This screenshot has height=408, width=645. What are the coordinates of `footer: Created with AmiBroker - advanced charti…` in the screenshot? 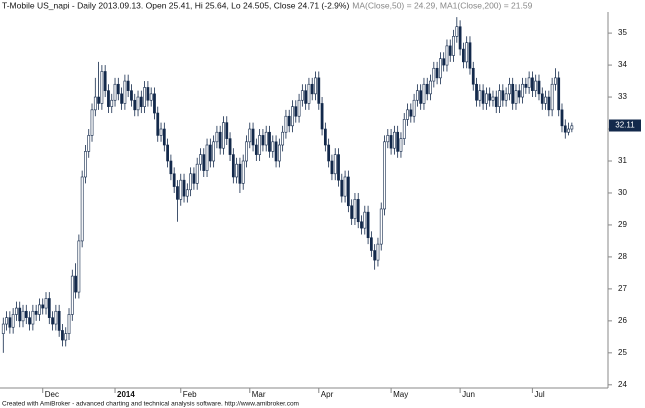 It's located at (150, 404).